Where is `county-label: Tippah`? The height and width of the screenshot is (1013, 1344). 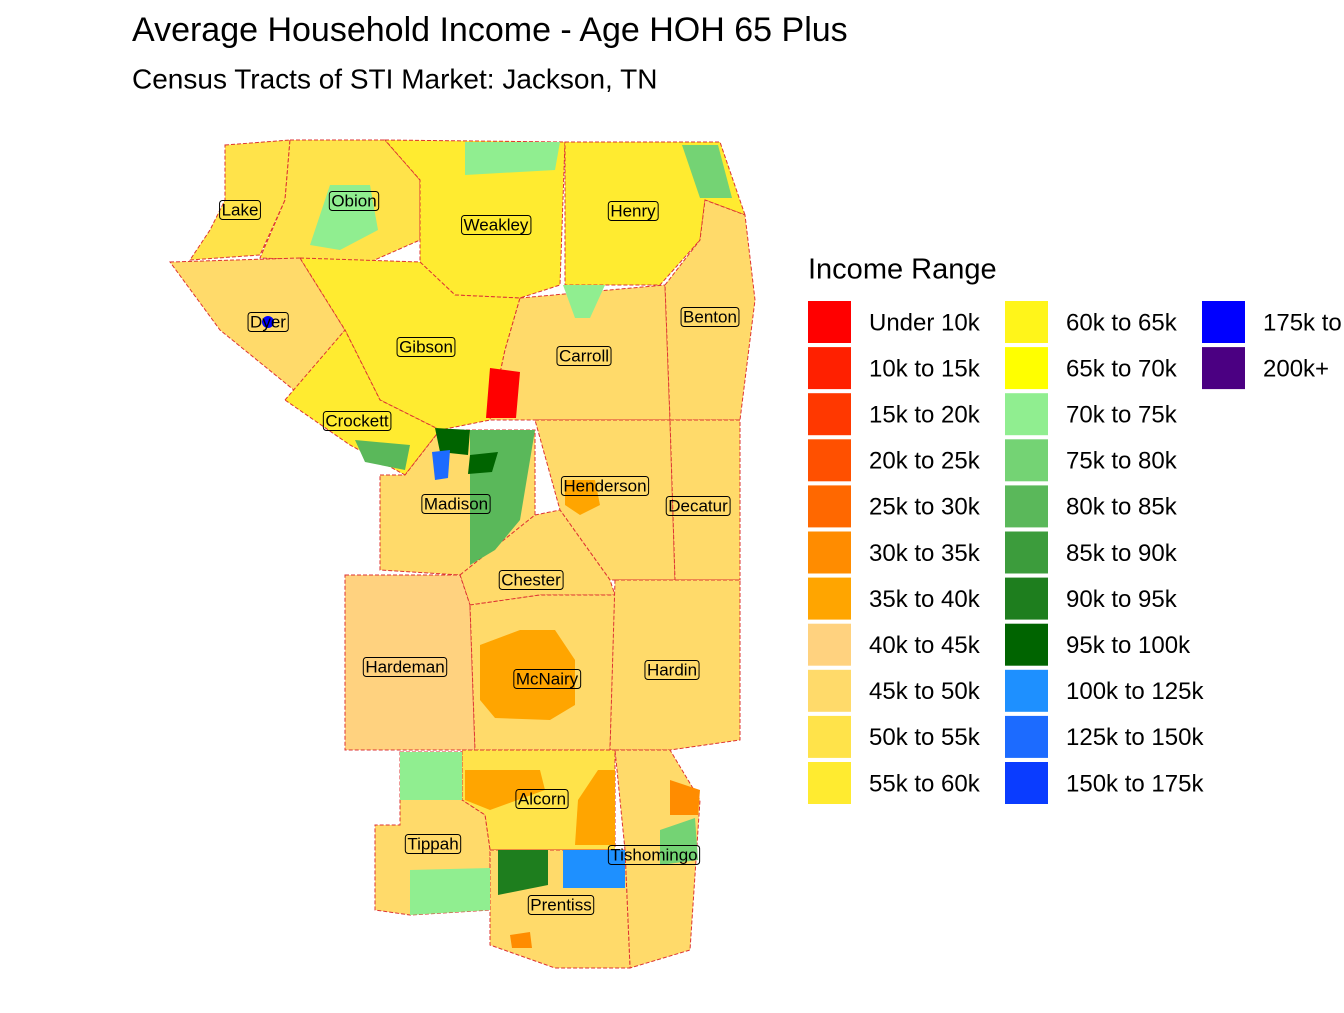 county-label: Tippah is located at coordinates (433, 843).